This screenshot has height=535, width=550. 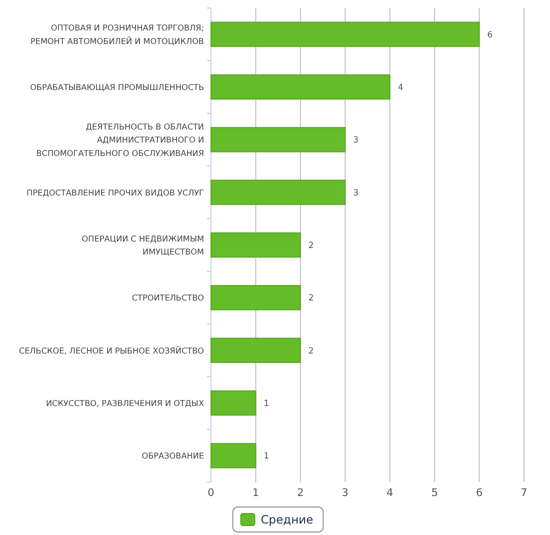 I want to click on y-tick-label: ОБРАЗОВАНИЕ, so click(x=173, y=455).